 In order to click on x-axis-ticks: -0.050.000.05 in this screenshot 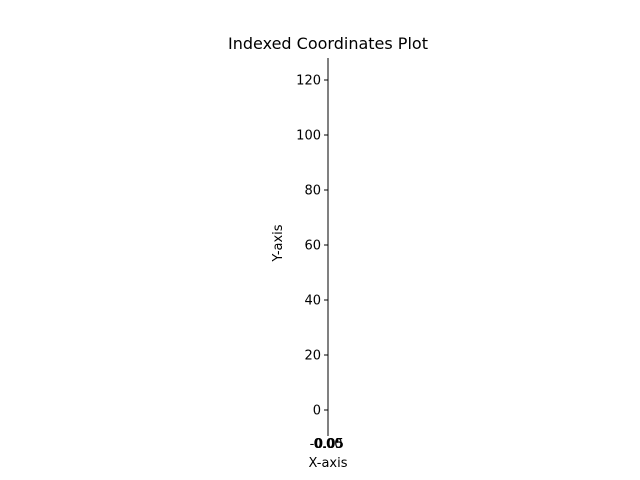, I will do `click(327, 442)`.